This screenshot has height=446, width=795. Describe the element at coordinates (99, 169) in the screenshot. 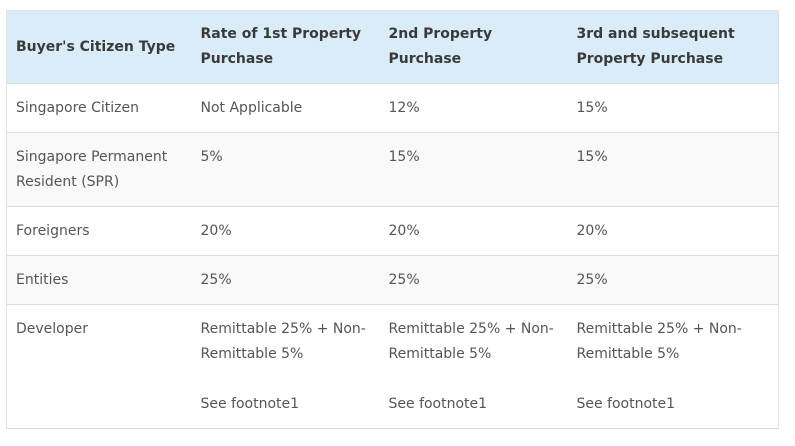

I see `cell-buyer-type: Singapore Permanent Resident (SPR)` at that location.